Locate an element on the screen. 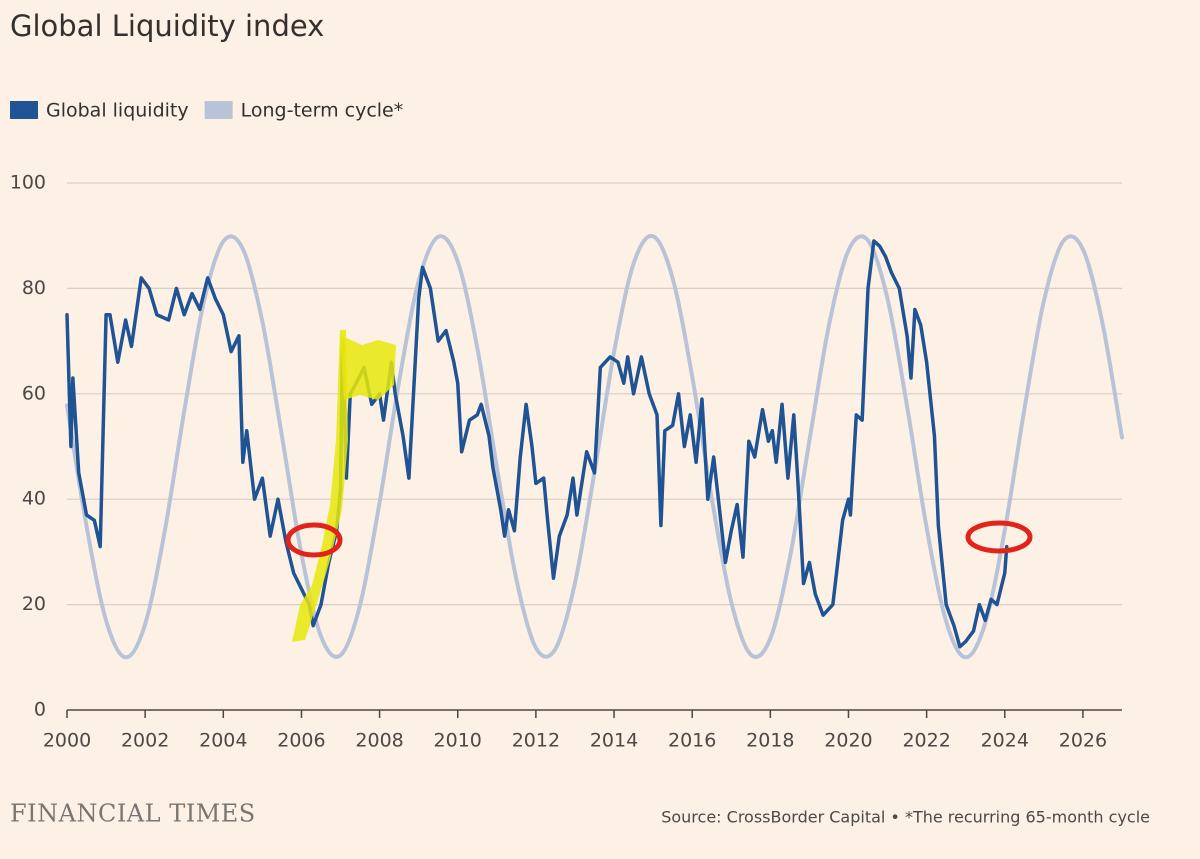 Image resolution: width=1200 pixels, height=859 pixels. legend-label: Long-term cycle* is located at coordinates (322, 111).